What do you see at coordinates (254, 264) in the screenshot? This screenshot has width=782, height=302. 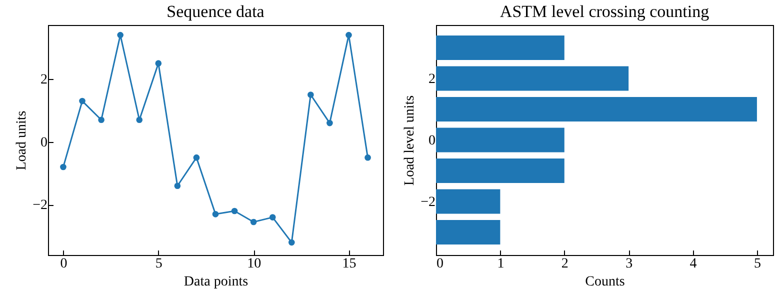 I see `x-tick-label: 10` at bounding box center [254, 264].